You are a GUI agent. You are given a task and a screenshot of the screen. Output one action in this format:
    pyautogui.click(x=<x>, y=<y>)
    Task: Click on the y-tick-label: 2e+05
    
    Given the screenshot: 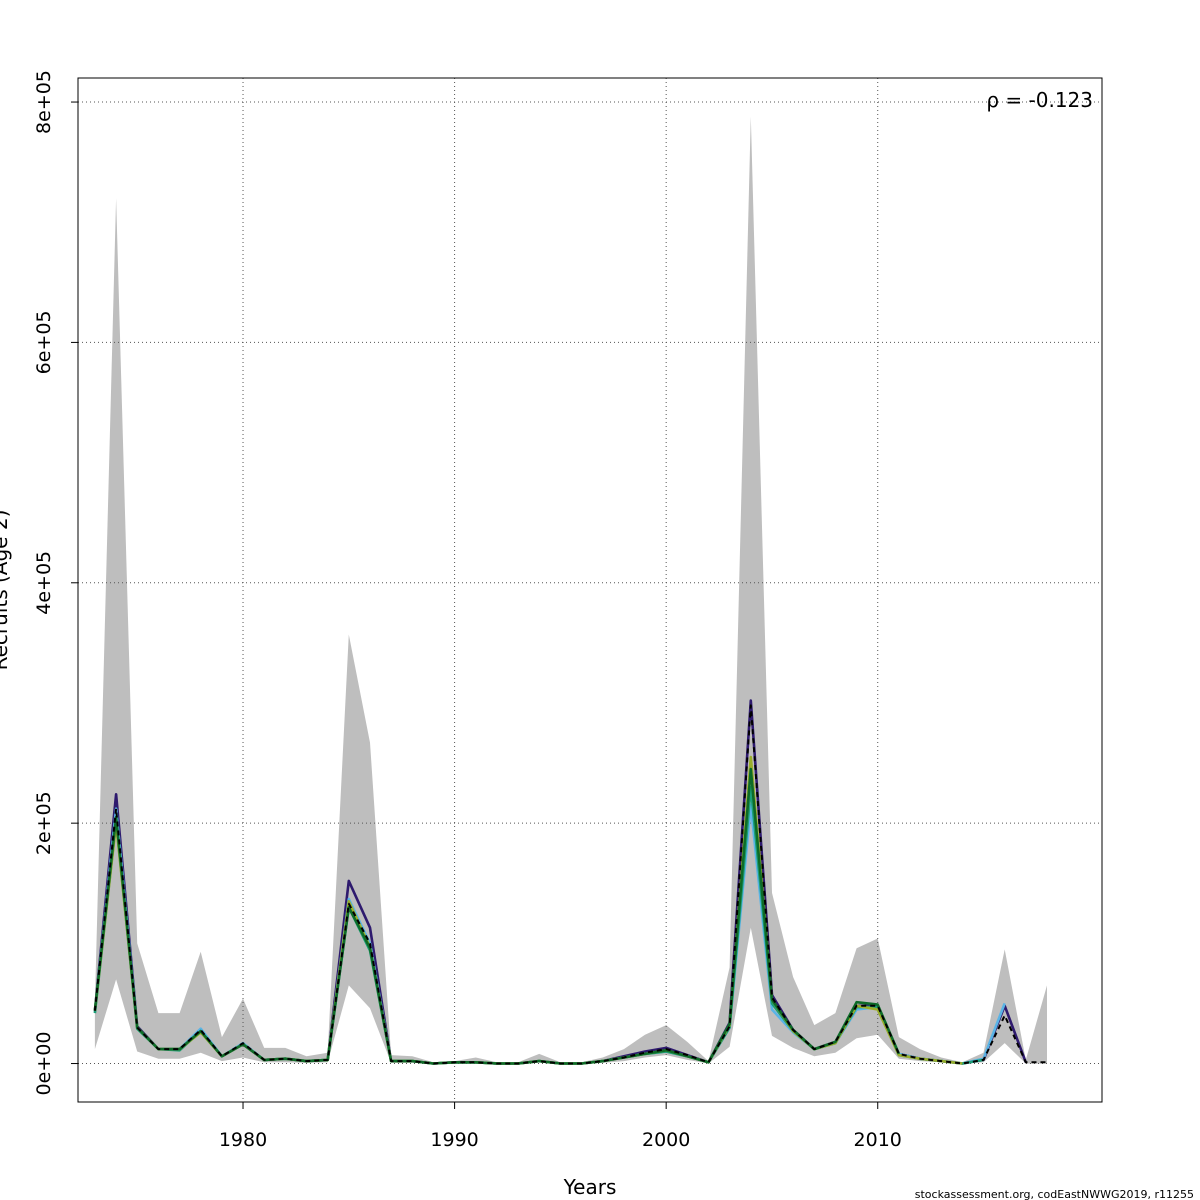 What is the action you would take?
    pyautogui.click(x=44, y=823)
    